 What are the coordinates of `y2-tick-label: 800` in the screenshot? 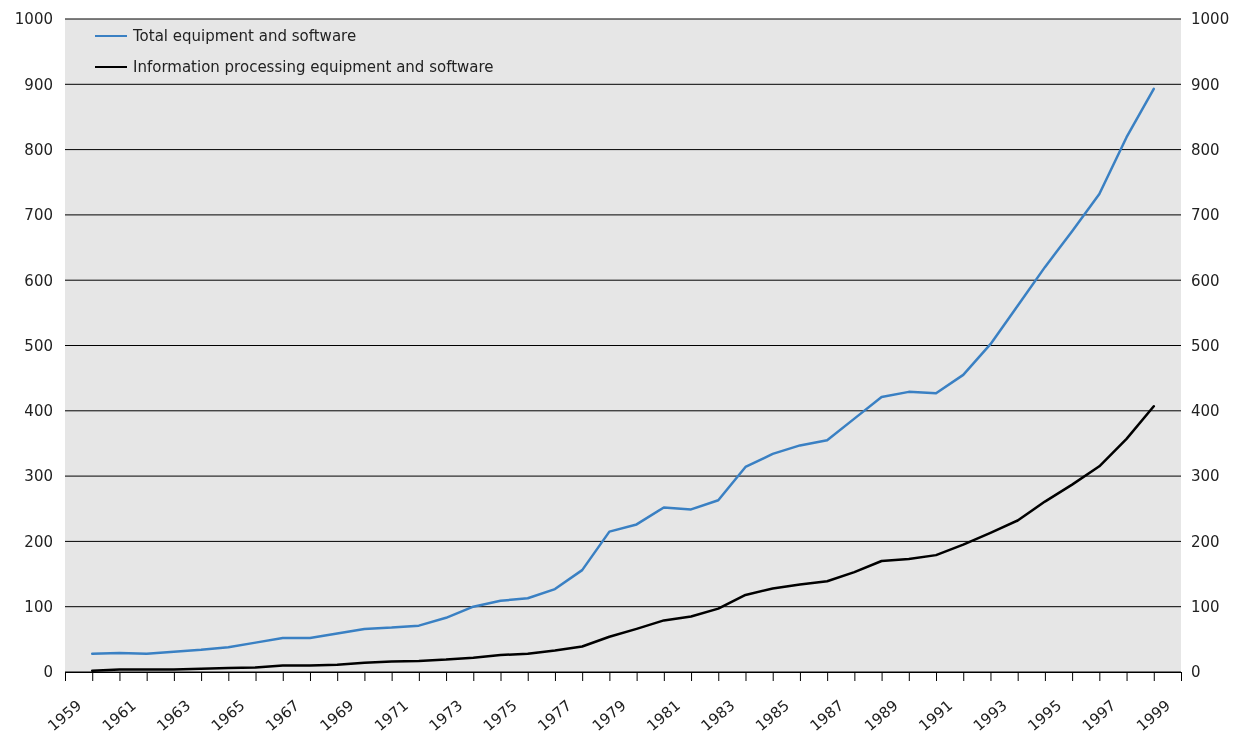 It's located at (1205, 149).